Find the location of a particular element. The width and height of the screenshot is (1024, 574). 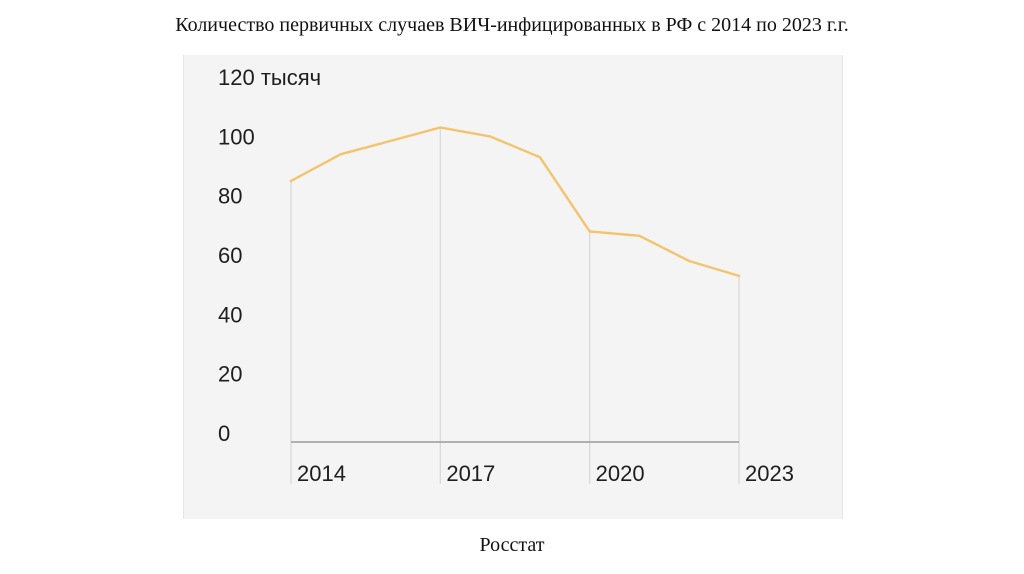

y-tick-label: 120 тысяч is located at coordinates (269, 77).